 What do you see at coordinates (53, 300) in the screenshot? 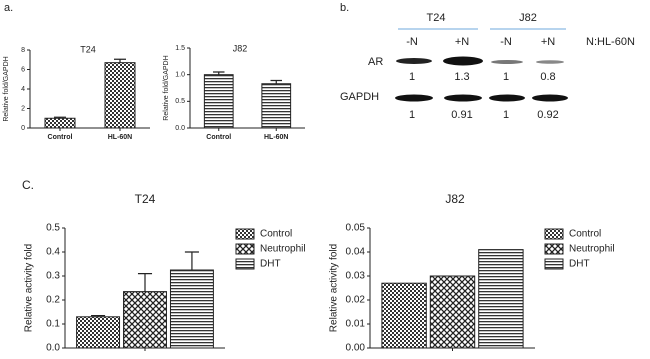
I see `y-tick-label: 0.2` at bounding box center [53, 300].